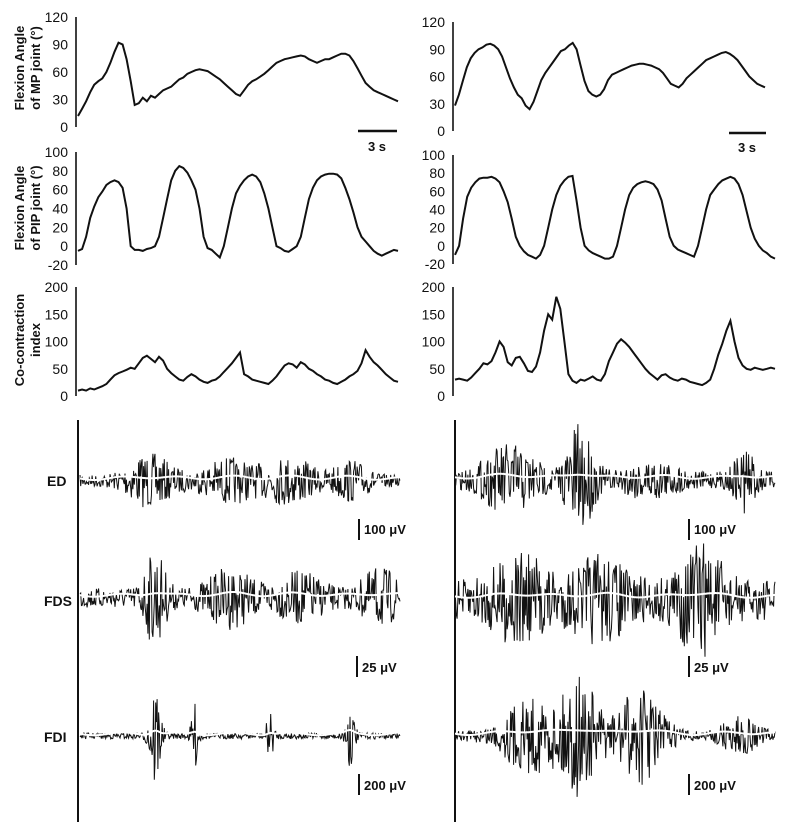 Image resolution: width=787 pixels, height=827 pixels. Describe the element at coordinates (615, 217) in the screenshot. I see `series-line-pip-right` at that location.